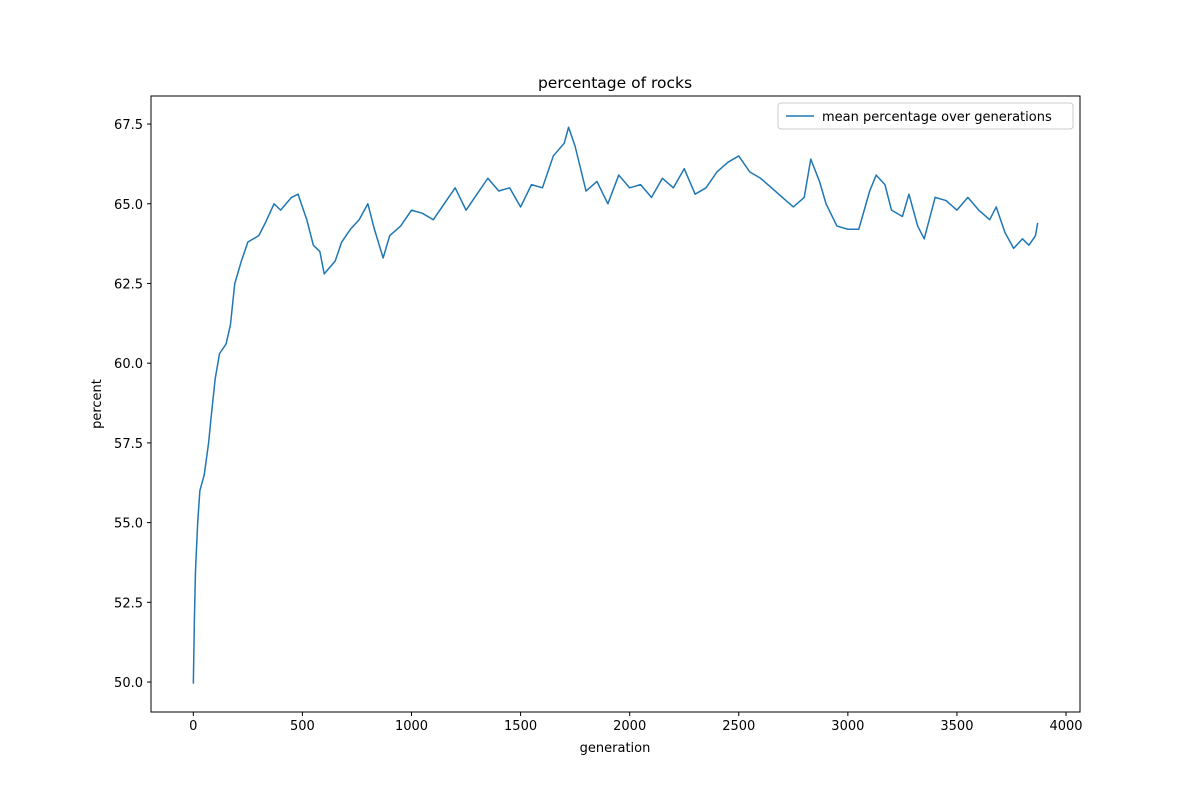 The height and width of the screenshot is (804, 1200). Describe the element at coordinates (128, 524) in the screenshot. I see `y-tick-label: 55.0` at that location.